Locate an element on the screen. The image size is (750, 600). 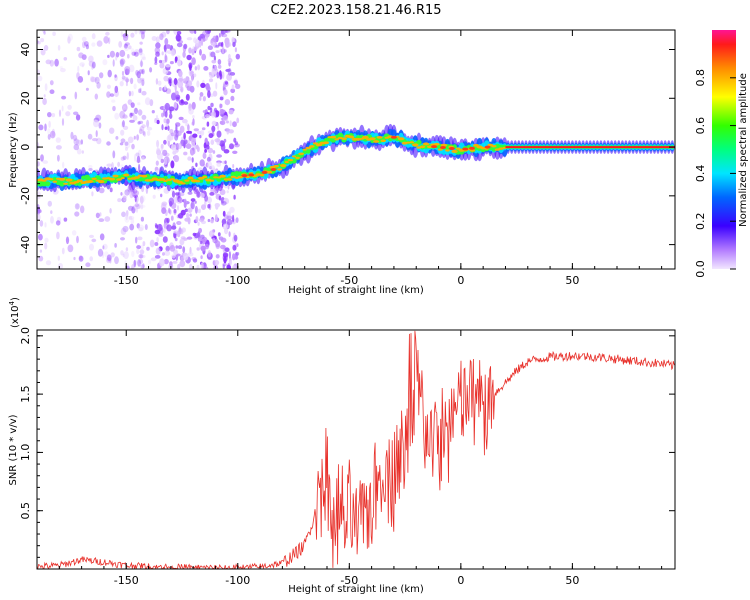
x-tick-label: -50 is located at coordinates (349, 580).